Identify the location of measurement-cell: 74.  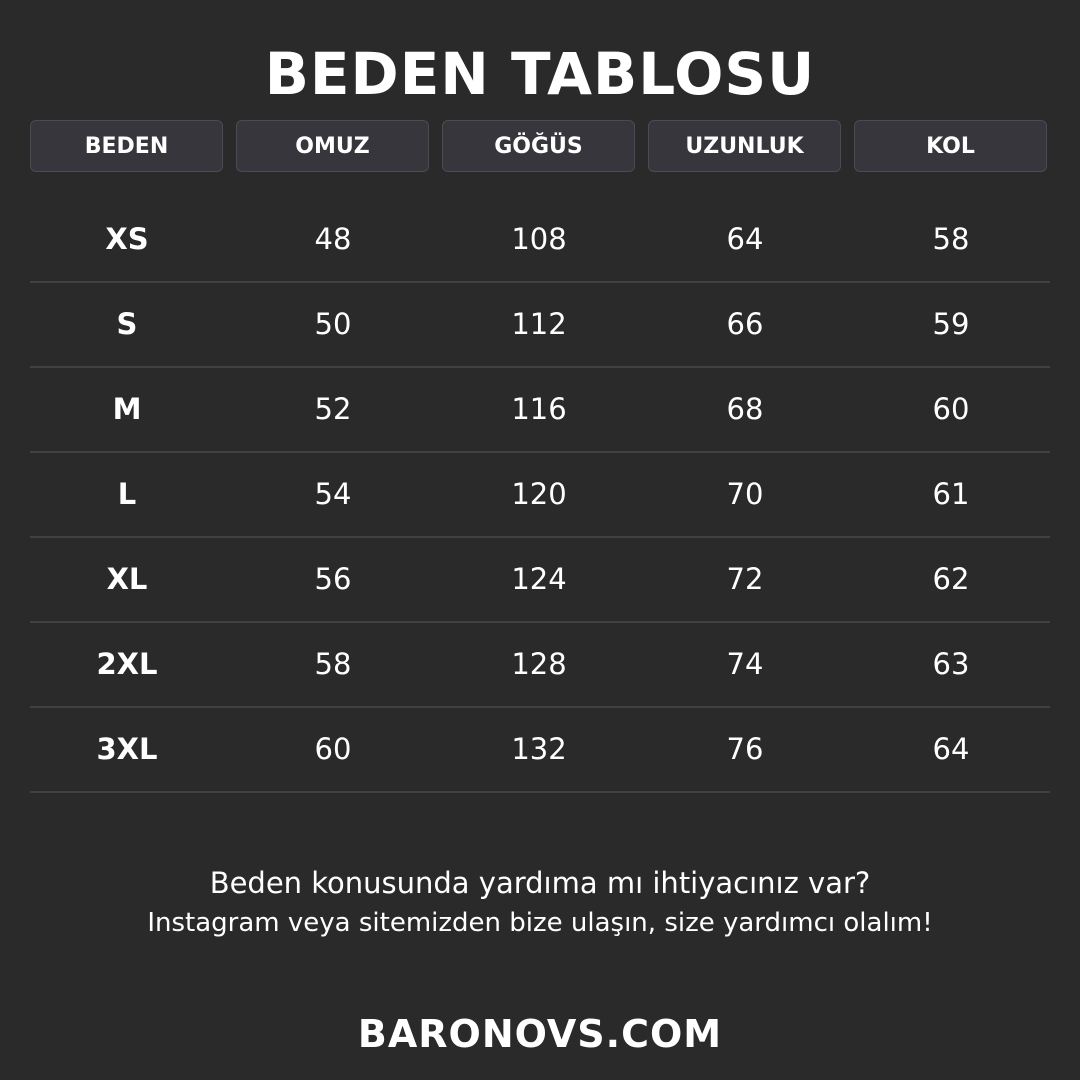
(745, 663).